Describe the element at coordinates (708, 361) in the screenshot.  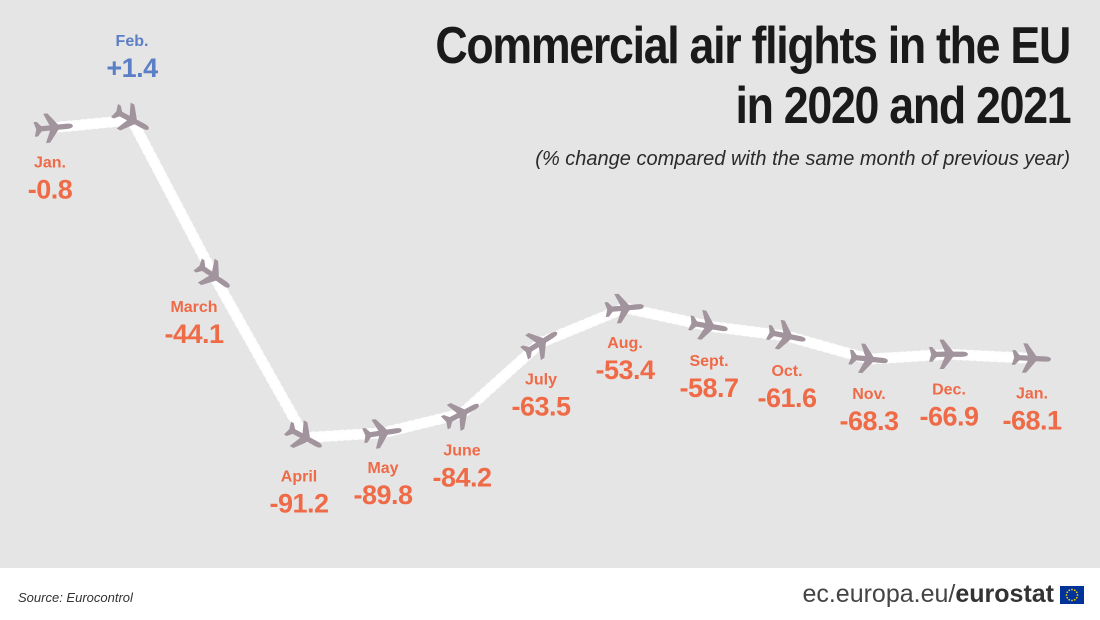
I see `month-label: Sept.` at that location.